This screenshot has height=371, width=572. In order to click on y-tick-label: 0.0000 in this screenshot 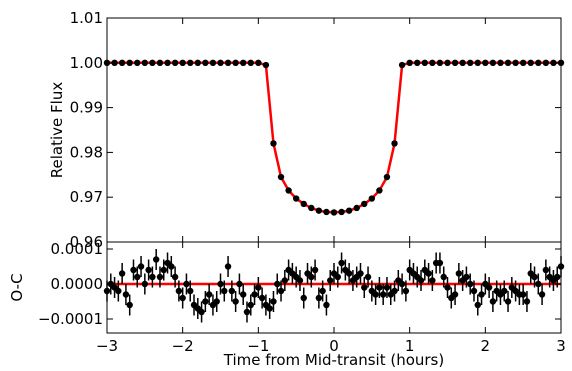, I will do `click(77, 284)`.